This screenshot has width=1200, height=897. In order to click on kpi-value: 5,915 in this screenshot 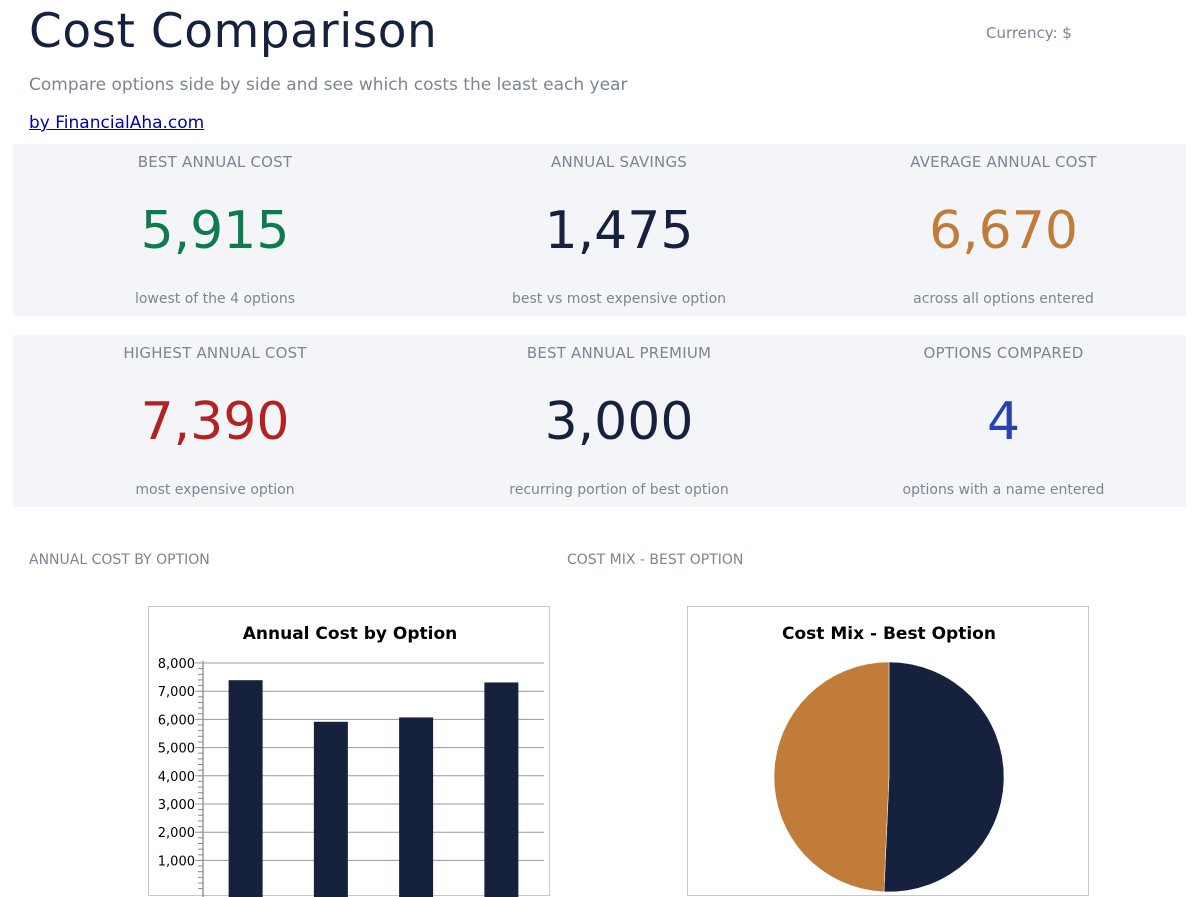, I will do `click(215, 231)`.